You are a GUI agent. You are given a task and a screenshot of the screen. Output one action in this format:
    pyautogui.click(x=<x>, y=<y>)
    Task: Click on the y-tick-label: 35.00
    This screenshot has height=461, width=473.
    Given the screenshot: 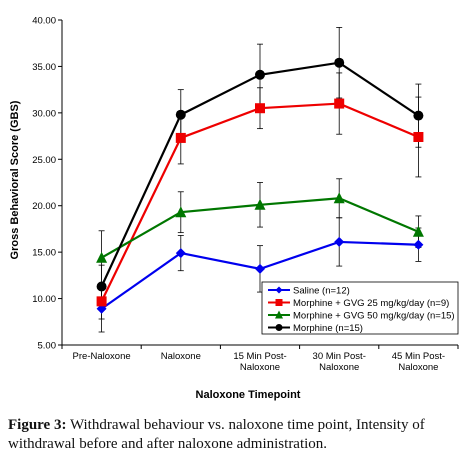 What is the action you would take?
    pyautogui.click(x=44, y=67)
    